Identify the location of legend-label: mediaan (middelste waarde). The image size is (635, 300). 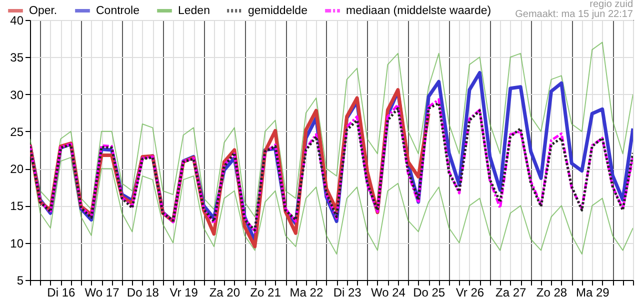
(419, 10).